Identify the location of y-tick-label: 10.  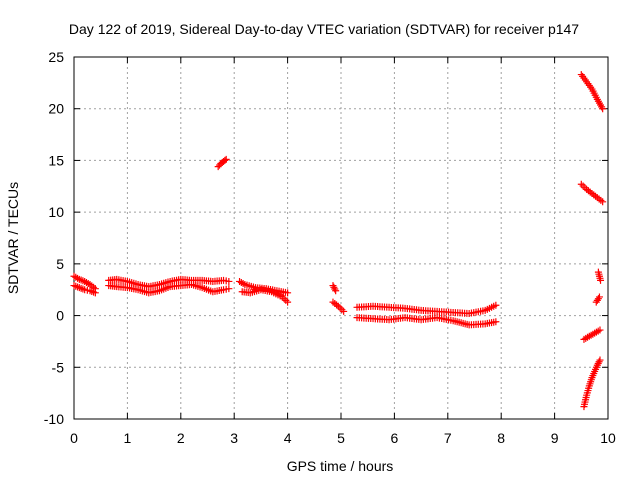
(56, 212).